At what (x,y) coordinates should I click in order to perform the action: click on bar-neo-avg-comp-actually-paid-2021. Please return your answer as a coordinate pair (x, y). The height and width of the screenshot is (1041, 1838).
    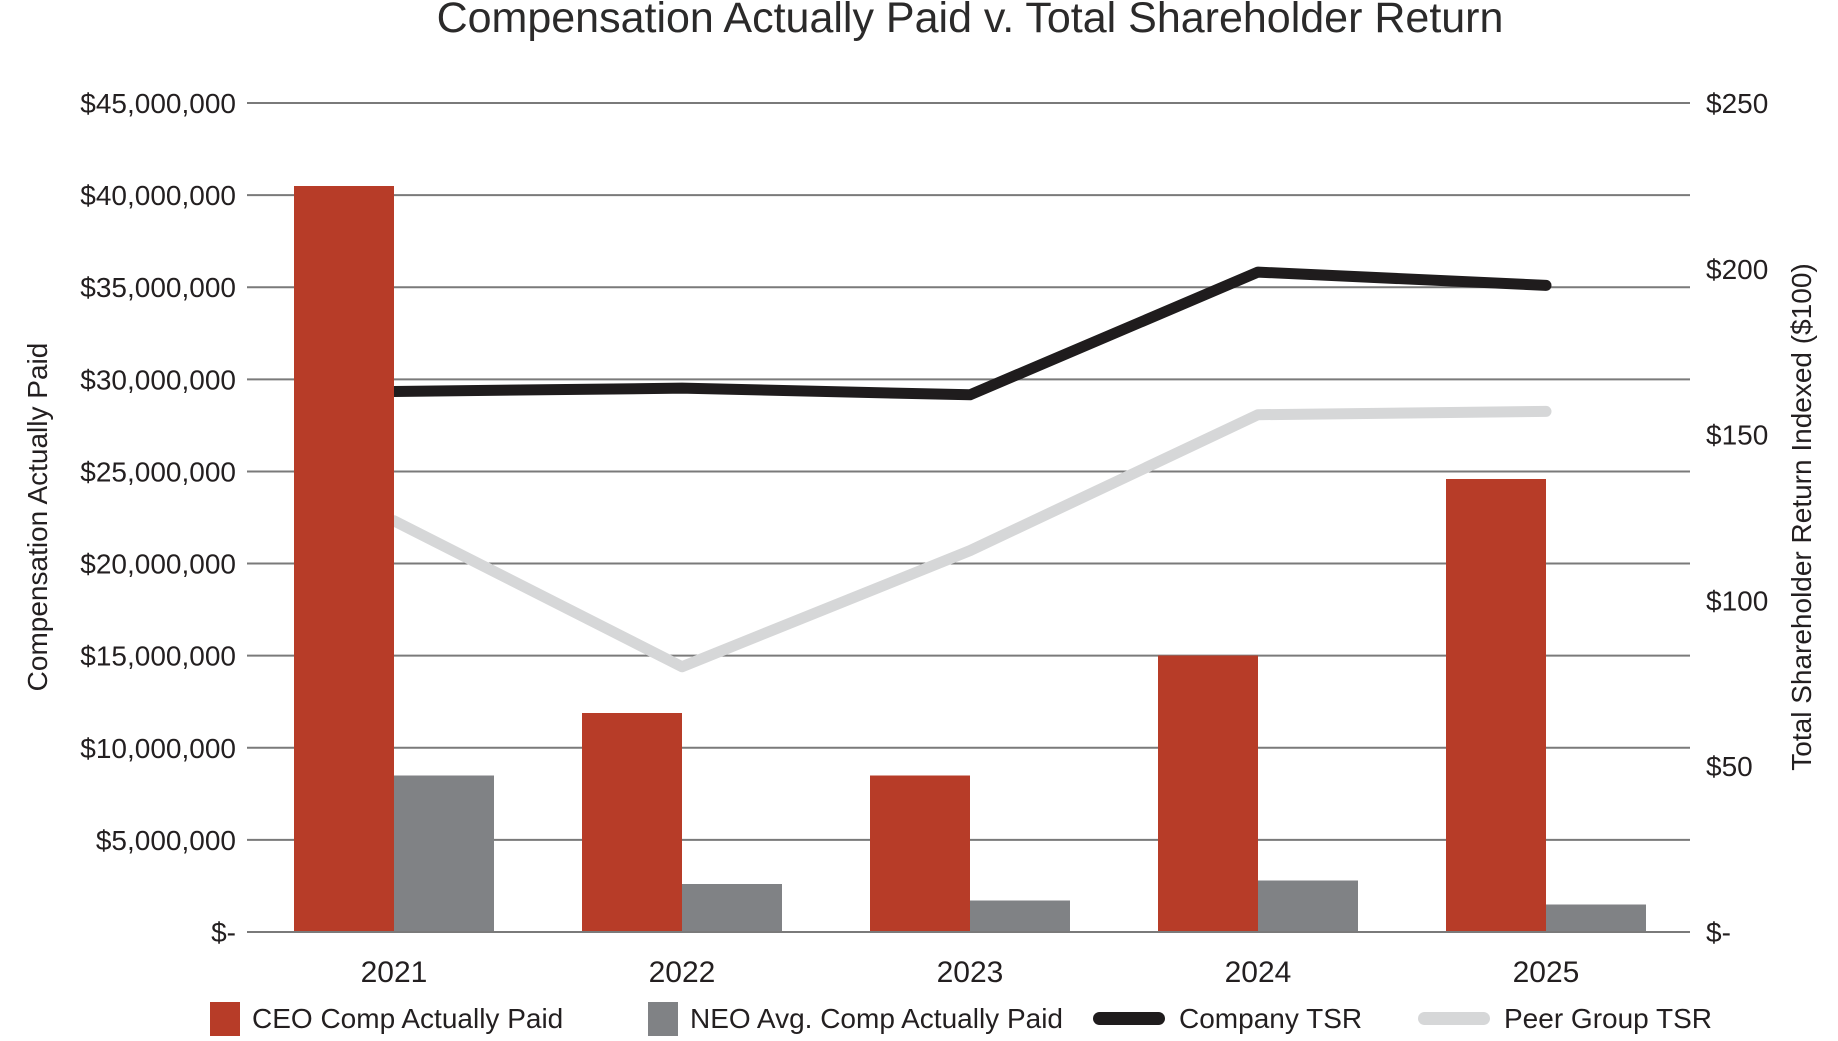
    Looking at the image, I should click on (444, 853).